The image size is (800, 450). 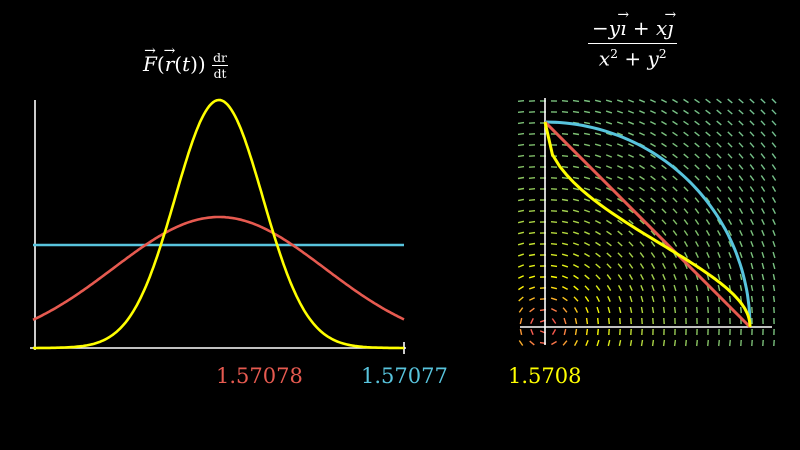 What do you see at coordinates (632, 58) in the screenshot?
I see `field-denominator: x2 + y2` at bounding box center [632, 58].